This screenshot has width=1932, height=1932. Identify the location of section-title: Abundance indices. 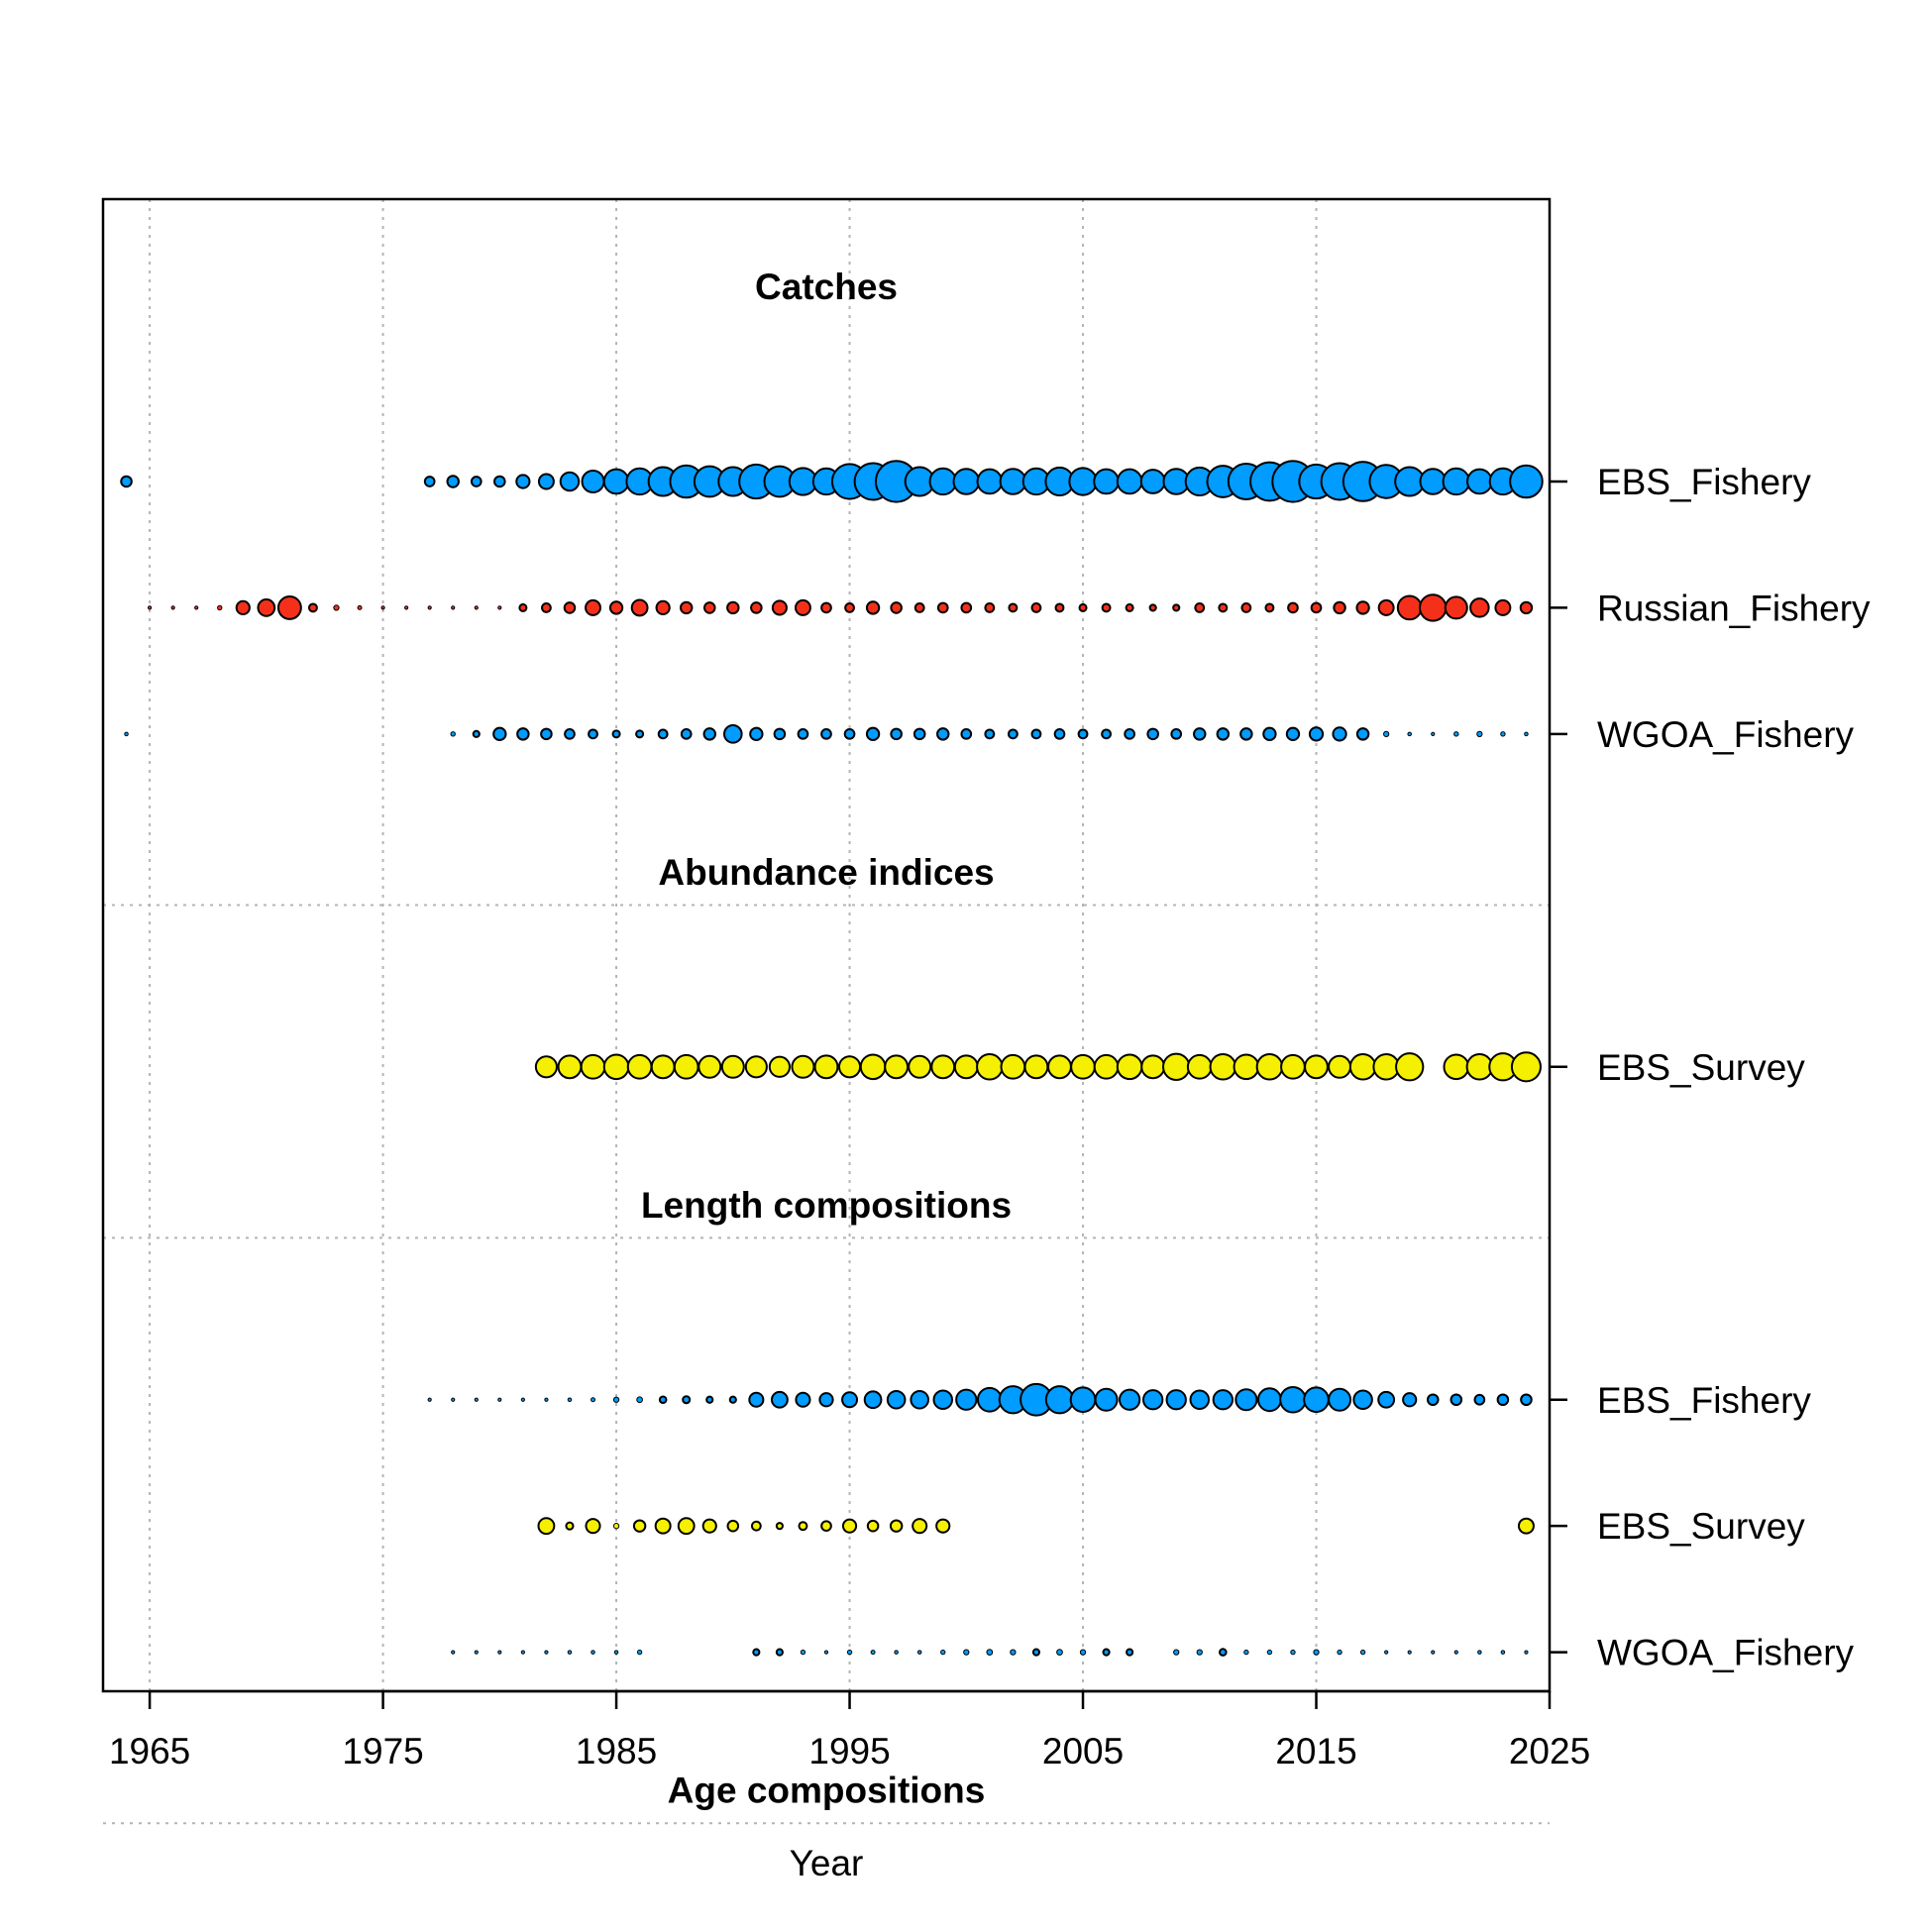
(826, 873).